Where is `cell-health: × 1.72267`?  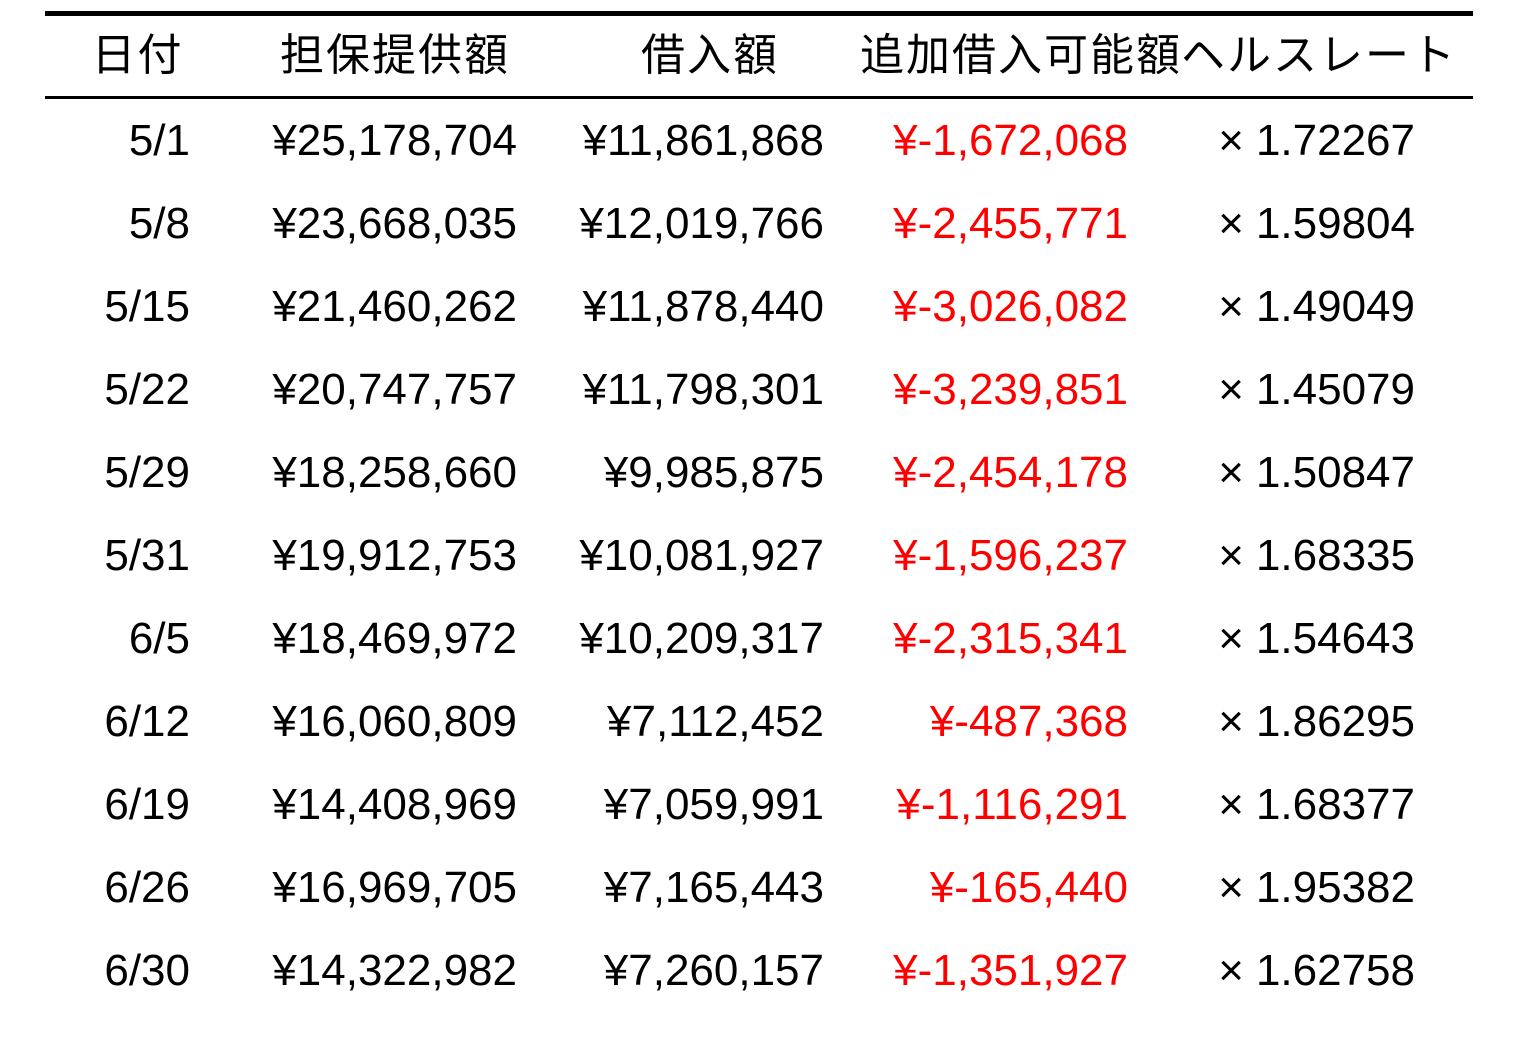
cell-health: × 1.72267 is located at coordinates (1319, 140).